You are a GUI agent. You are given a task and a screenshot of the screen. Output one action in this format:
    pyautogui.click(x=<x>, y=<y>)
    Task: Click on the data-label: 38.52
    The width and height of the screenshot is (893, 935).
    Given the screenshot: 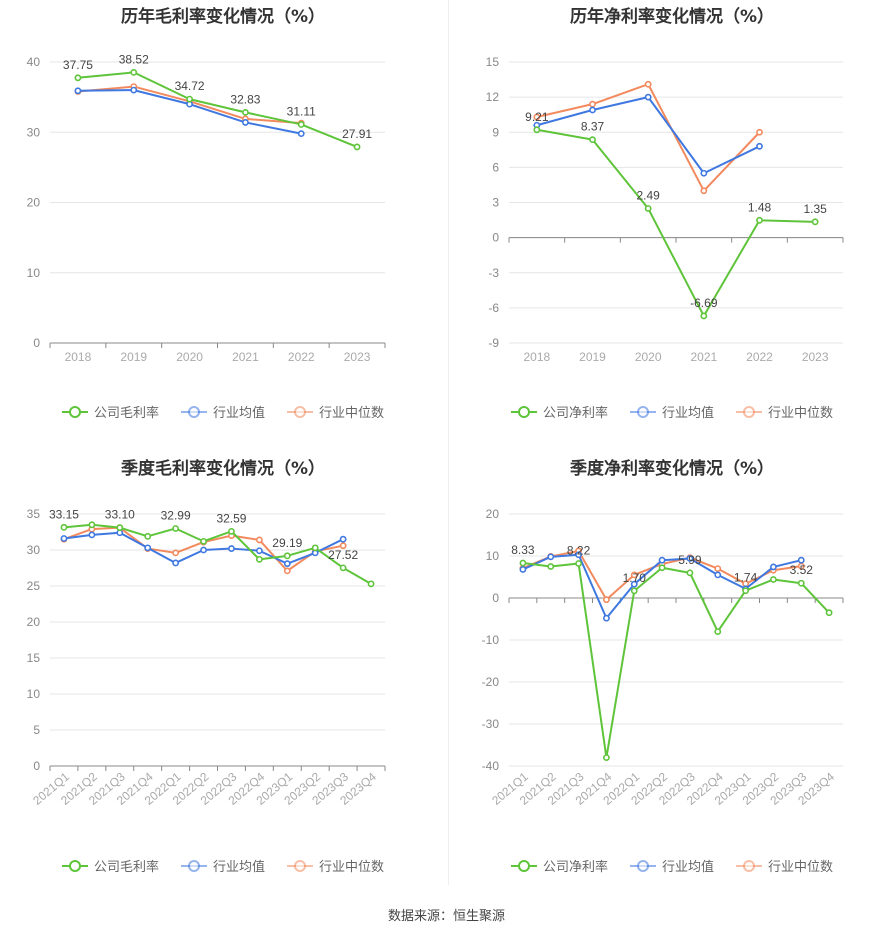 What is the action you would take?
    pyautogui.click(x=134, y=59)
    